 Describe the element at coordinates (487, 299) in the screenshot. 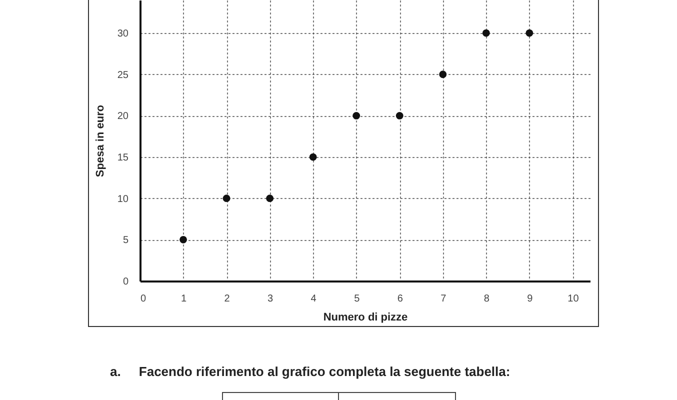

I see `x-tick-label: 8` at that location.